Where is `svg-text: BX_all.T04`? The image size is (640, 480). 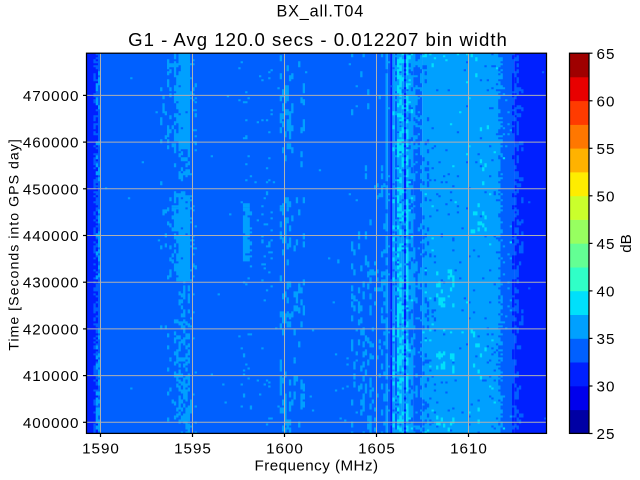 svg-text: BX_all.T04 is located at coordinates (320, 11).